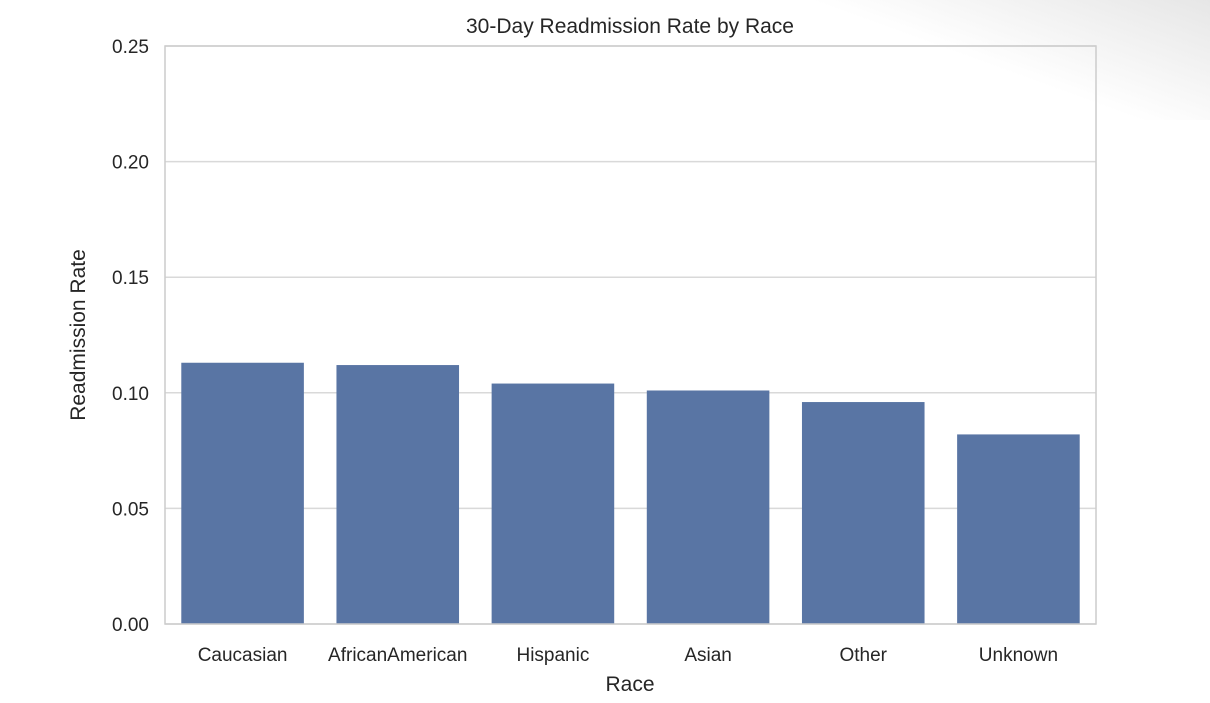 This screenshot has width=1210, height=703. Describe the element at coordinates (629, 684) in the screenshot. I see `x-axis-label: Race` at that location.